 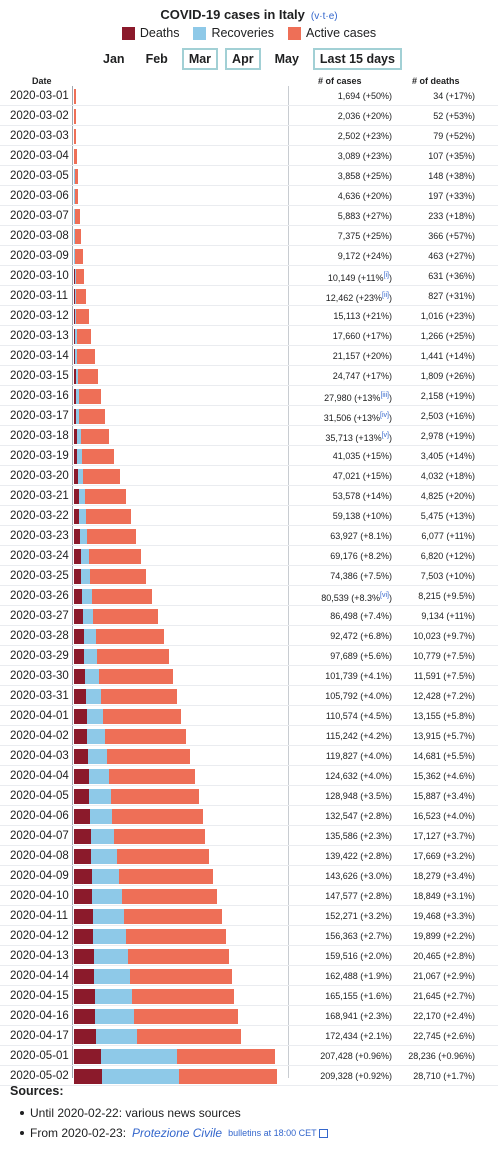 What do you see at coordinates (364, 136) in the screenshot?
I see `row-cases: 2,502 (+23%)` at bounding box center [364, 136].